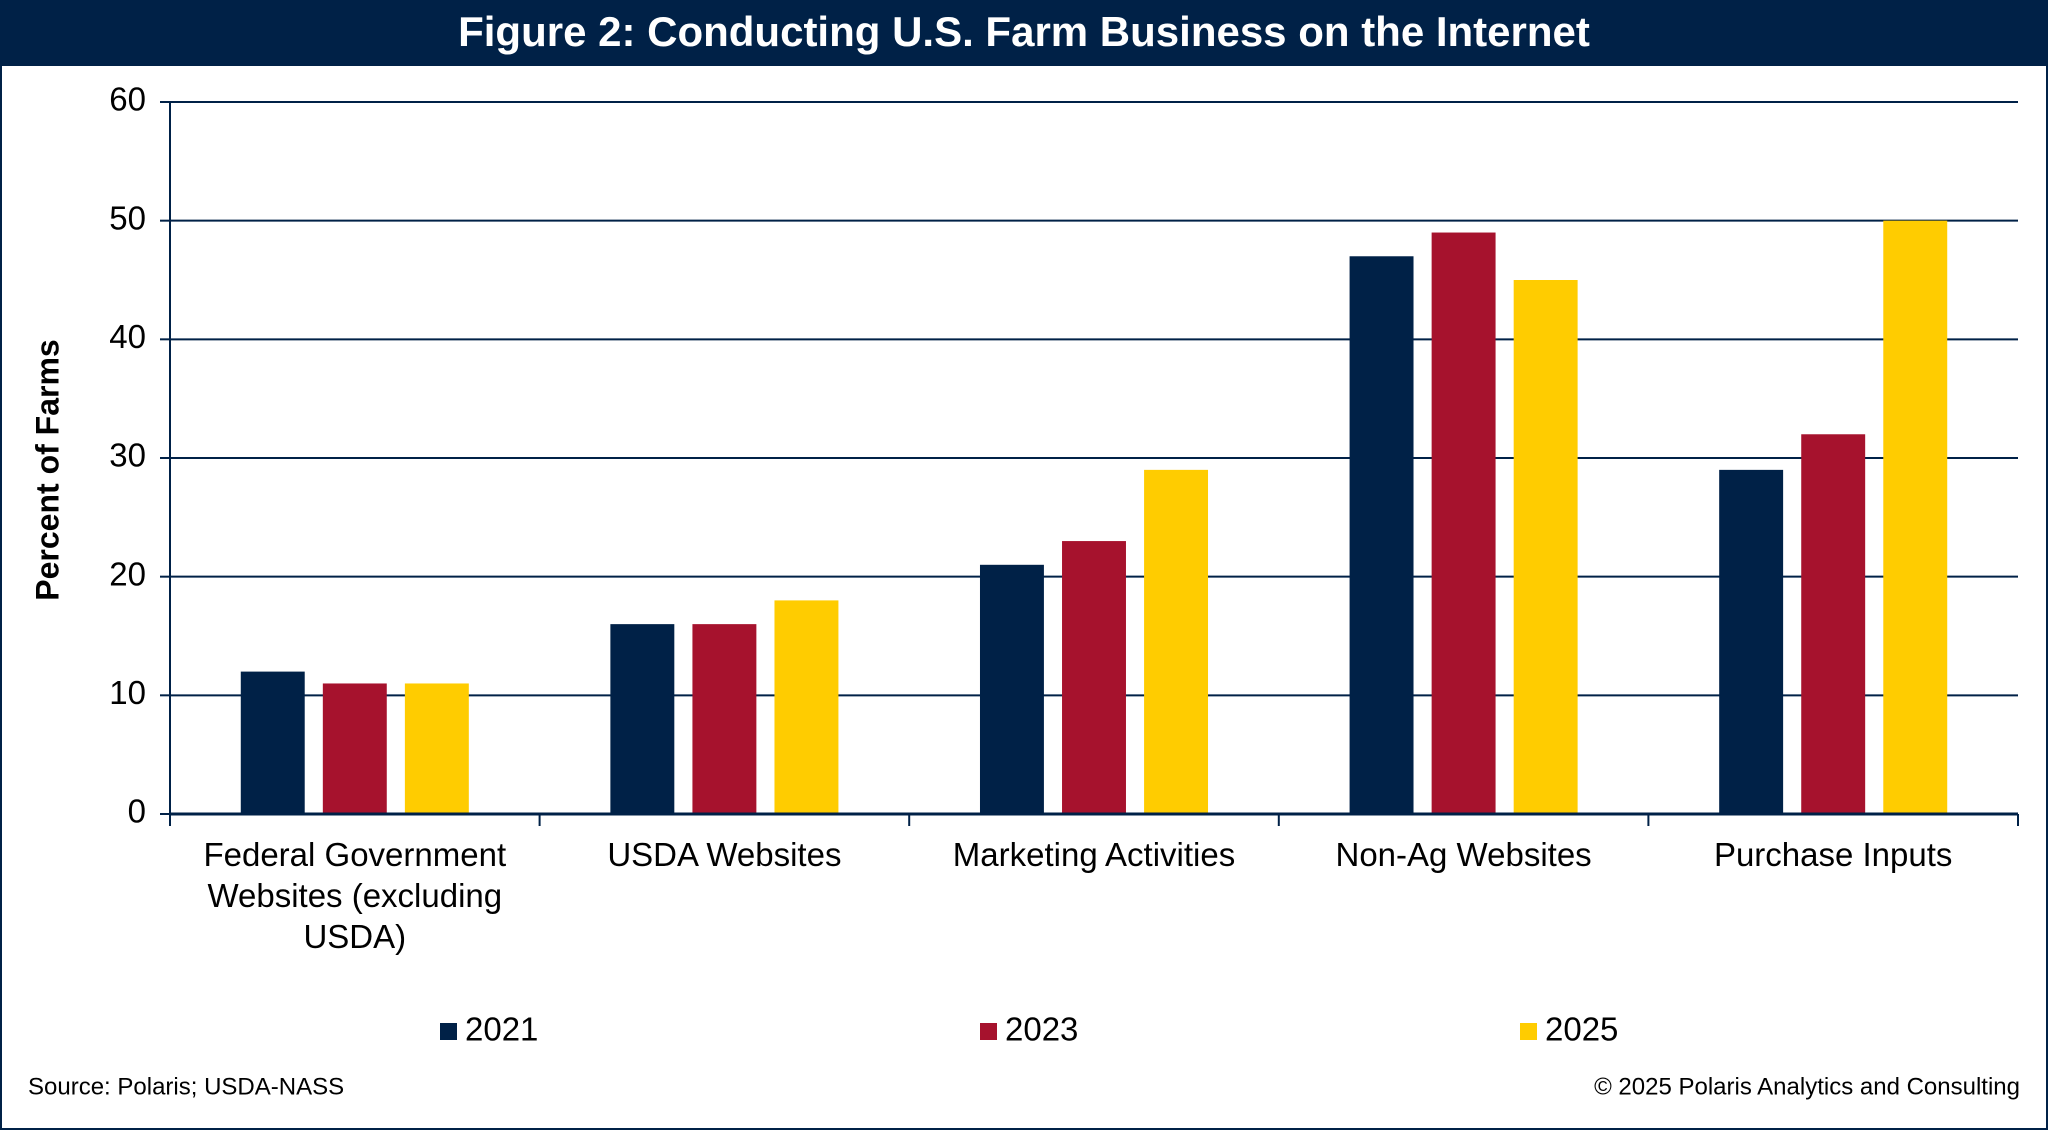  I want to click on x-tick-label: Purchase Inputs, so click(1833, 854).